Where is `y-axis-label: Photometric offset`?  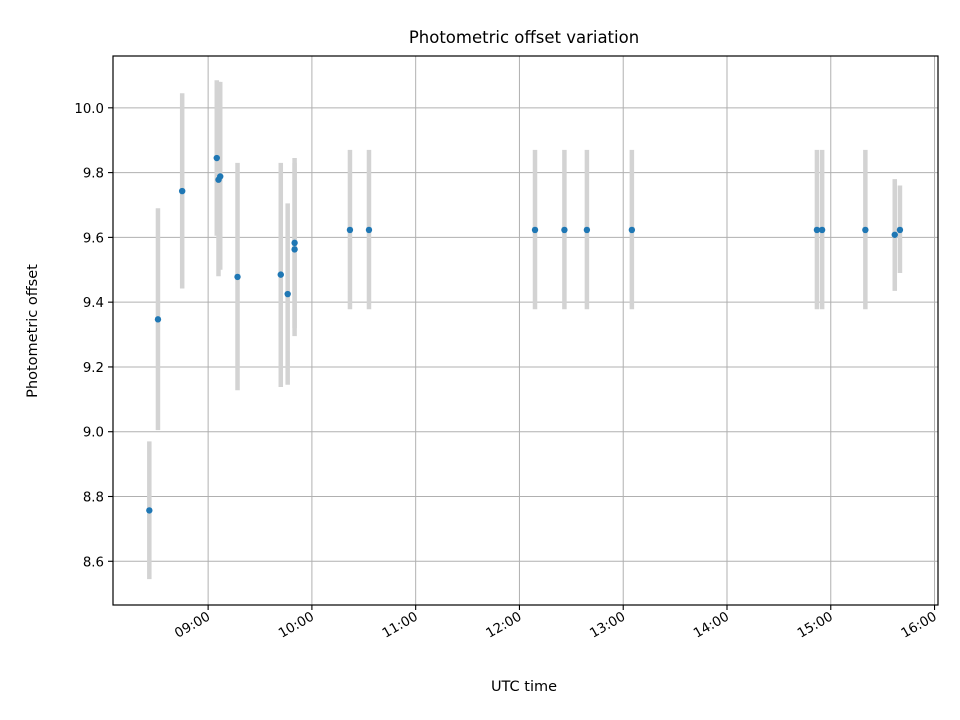
y-axis-label: Photometric offset is located at coordinates (33, 331).